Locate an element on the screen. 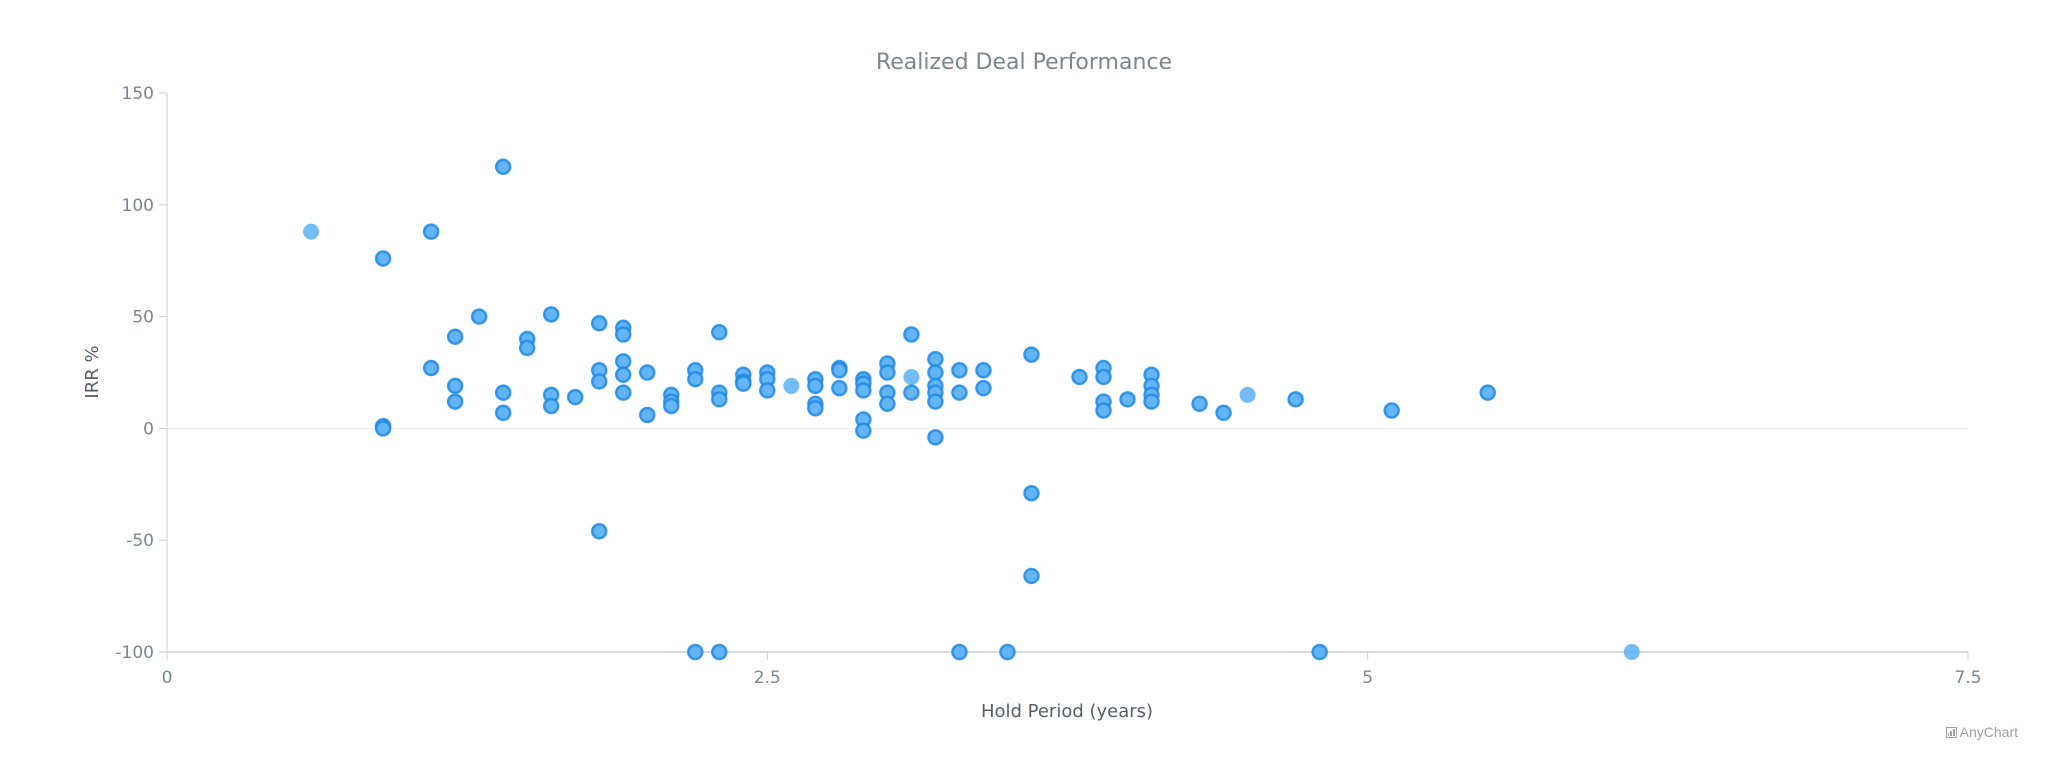 The width and height of the screenshot is (2048, 774). credits-label: AnyChart is located at coordinates (1988, 732).